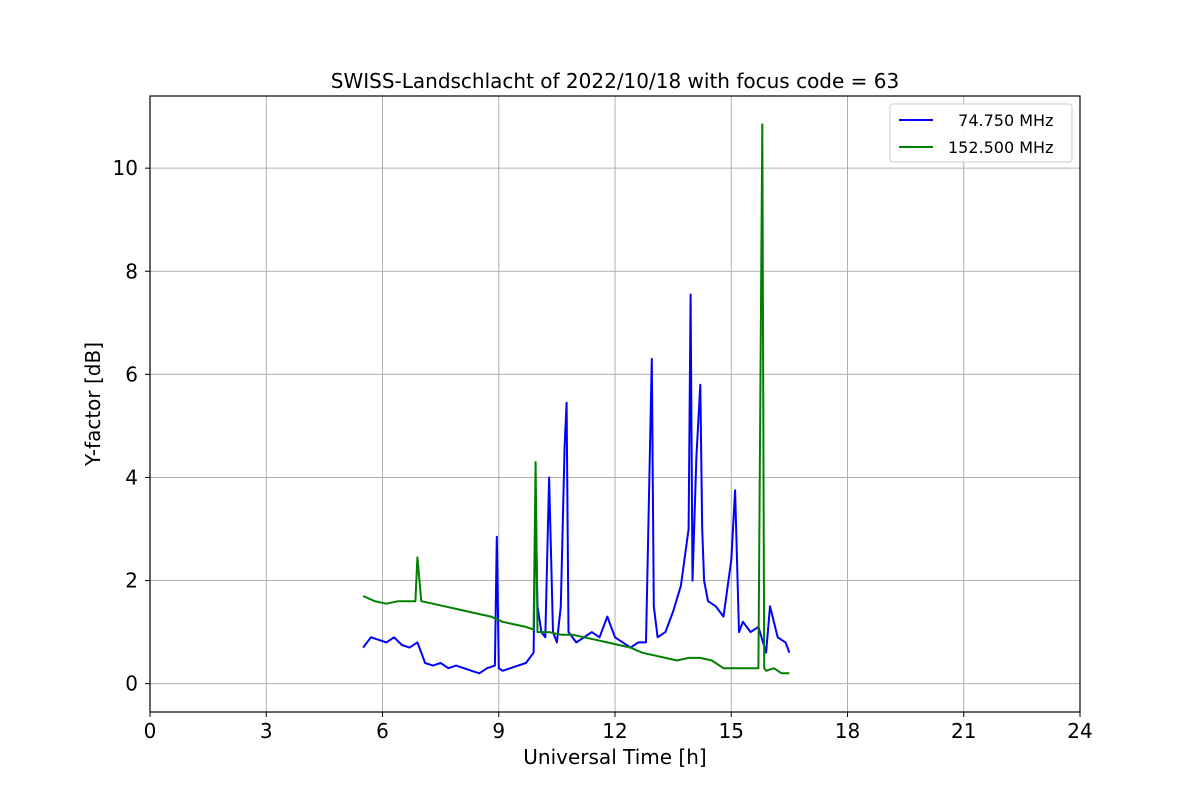  What do you see at coordinates (1079, 731) in the screenshot?
I see `x-tick-label-8: 24` at bounding box center [1079, 731].